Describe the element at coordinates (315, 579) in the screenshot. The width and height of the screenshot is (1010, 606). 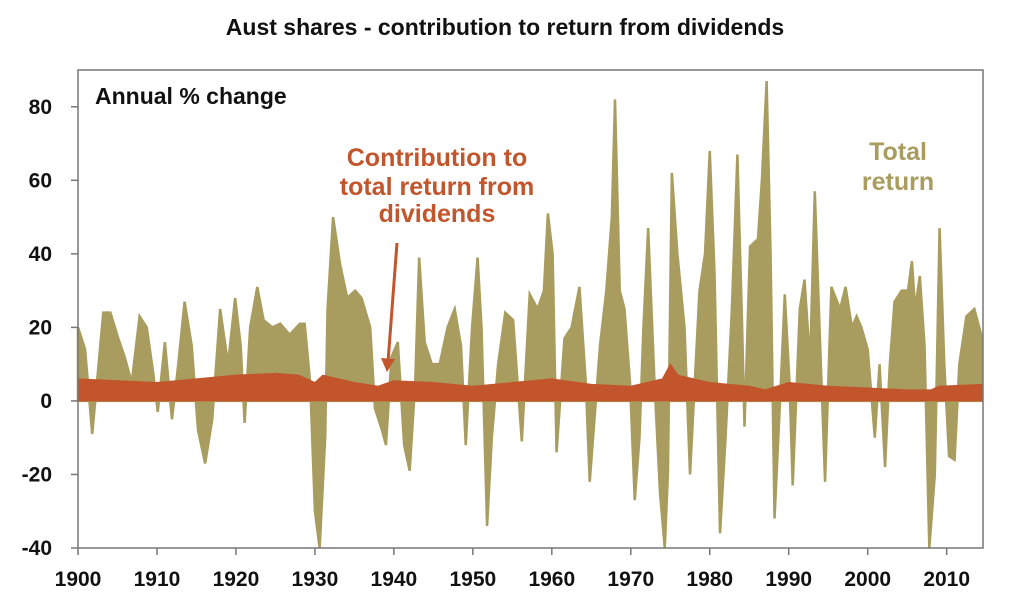
I see `x-tick-label: 1930` at that location.